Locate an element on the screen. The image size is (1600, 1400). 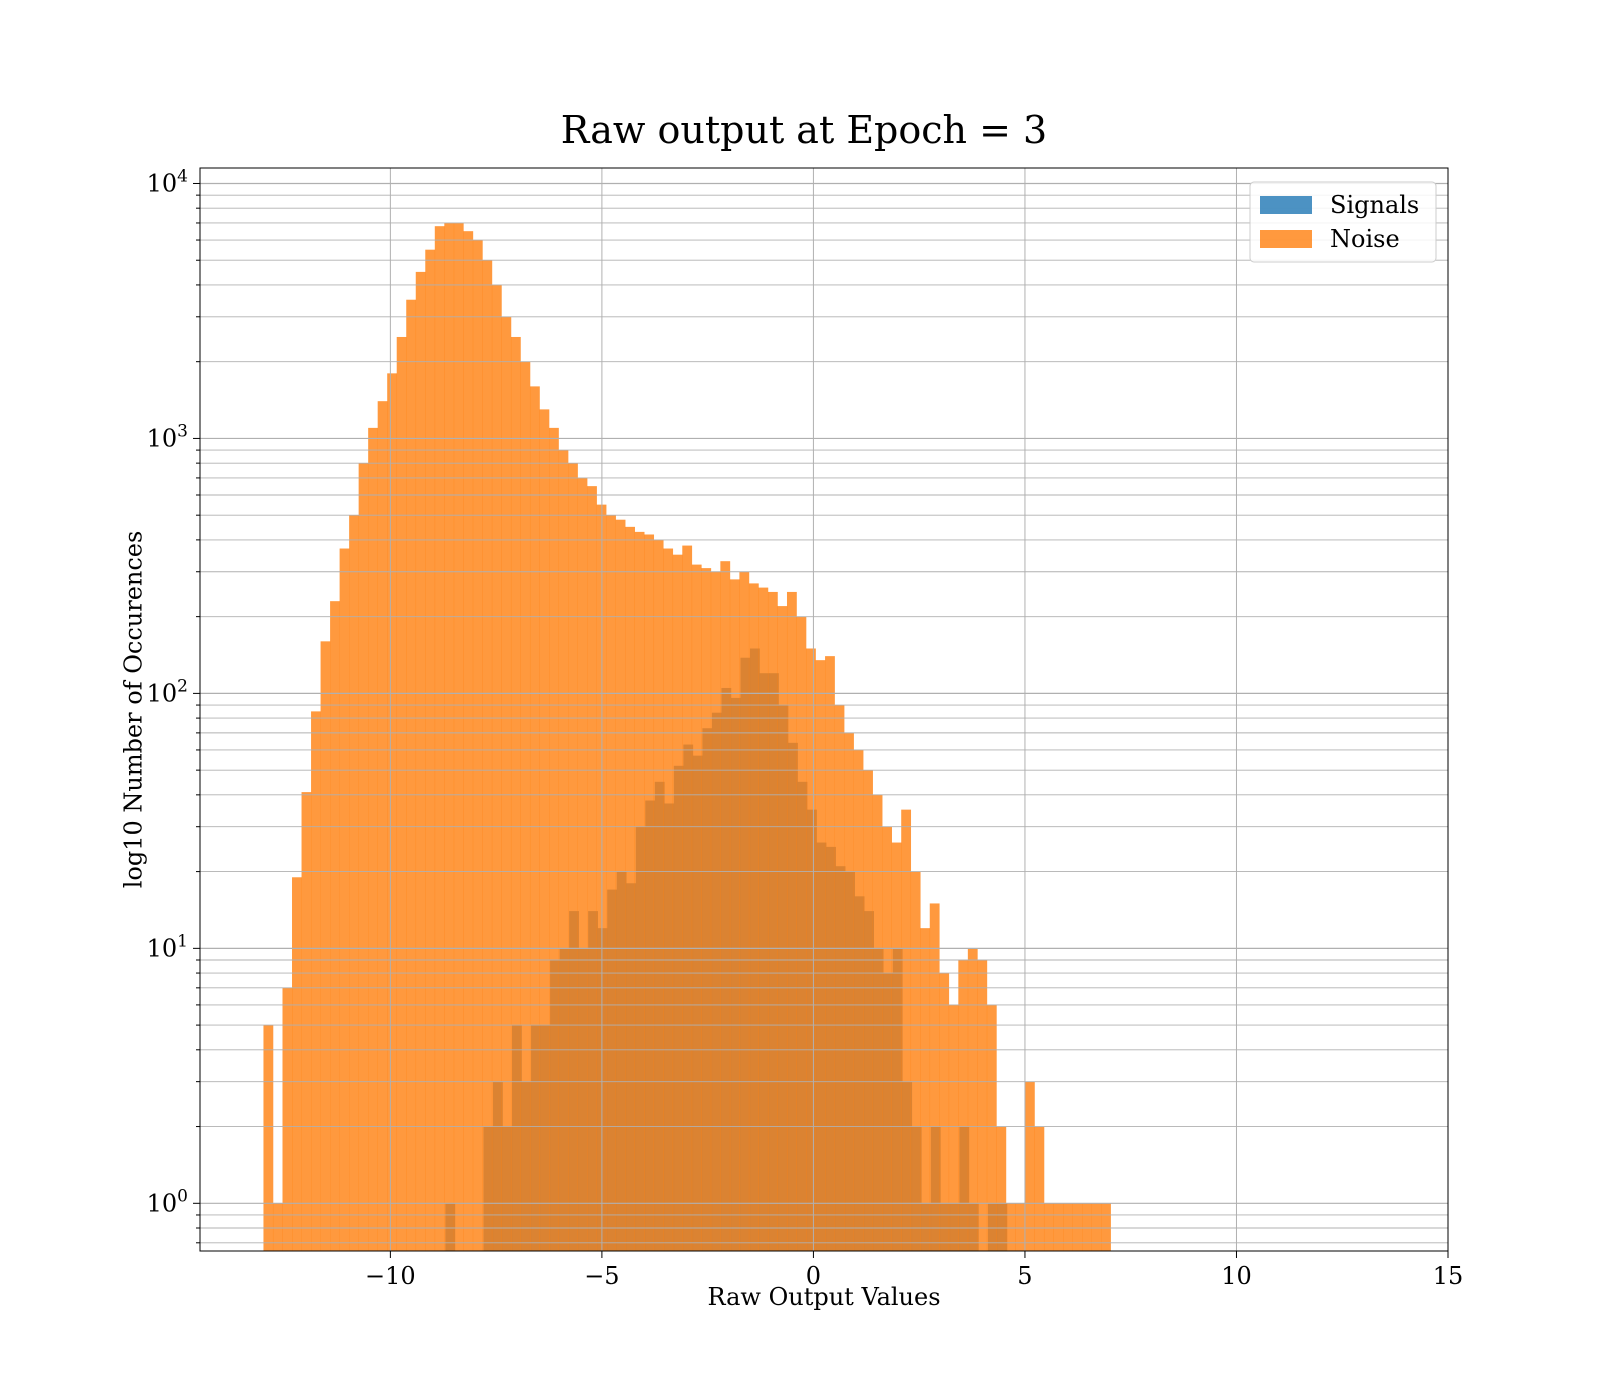
x-axis-label: Raw Output Values is located at coordinates (823, 1297).